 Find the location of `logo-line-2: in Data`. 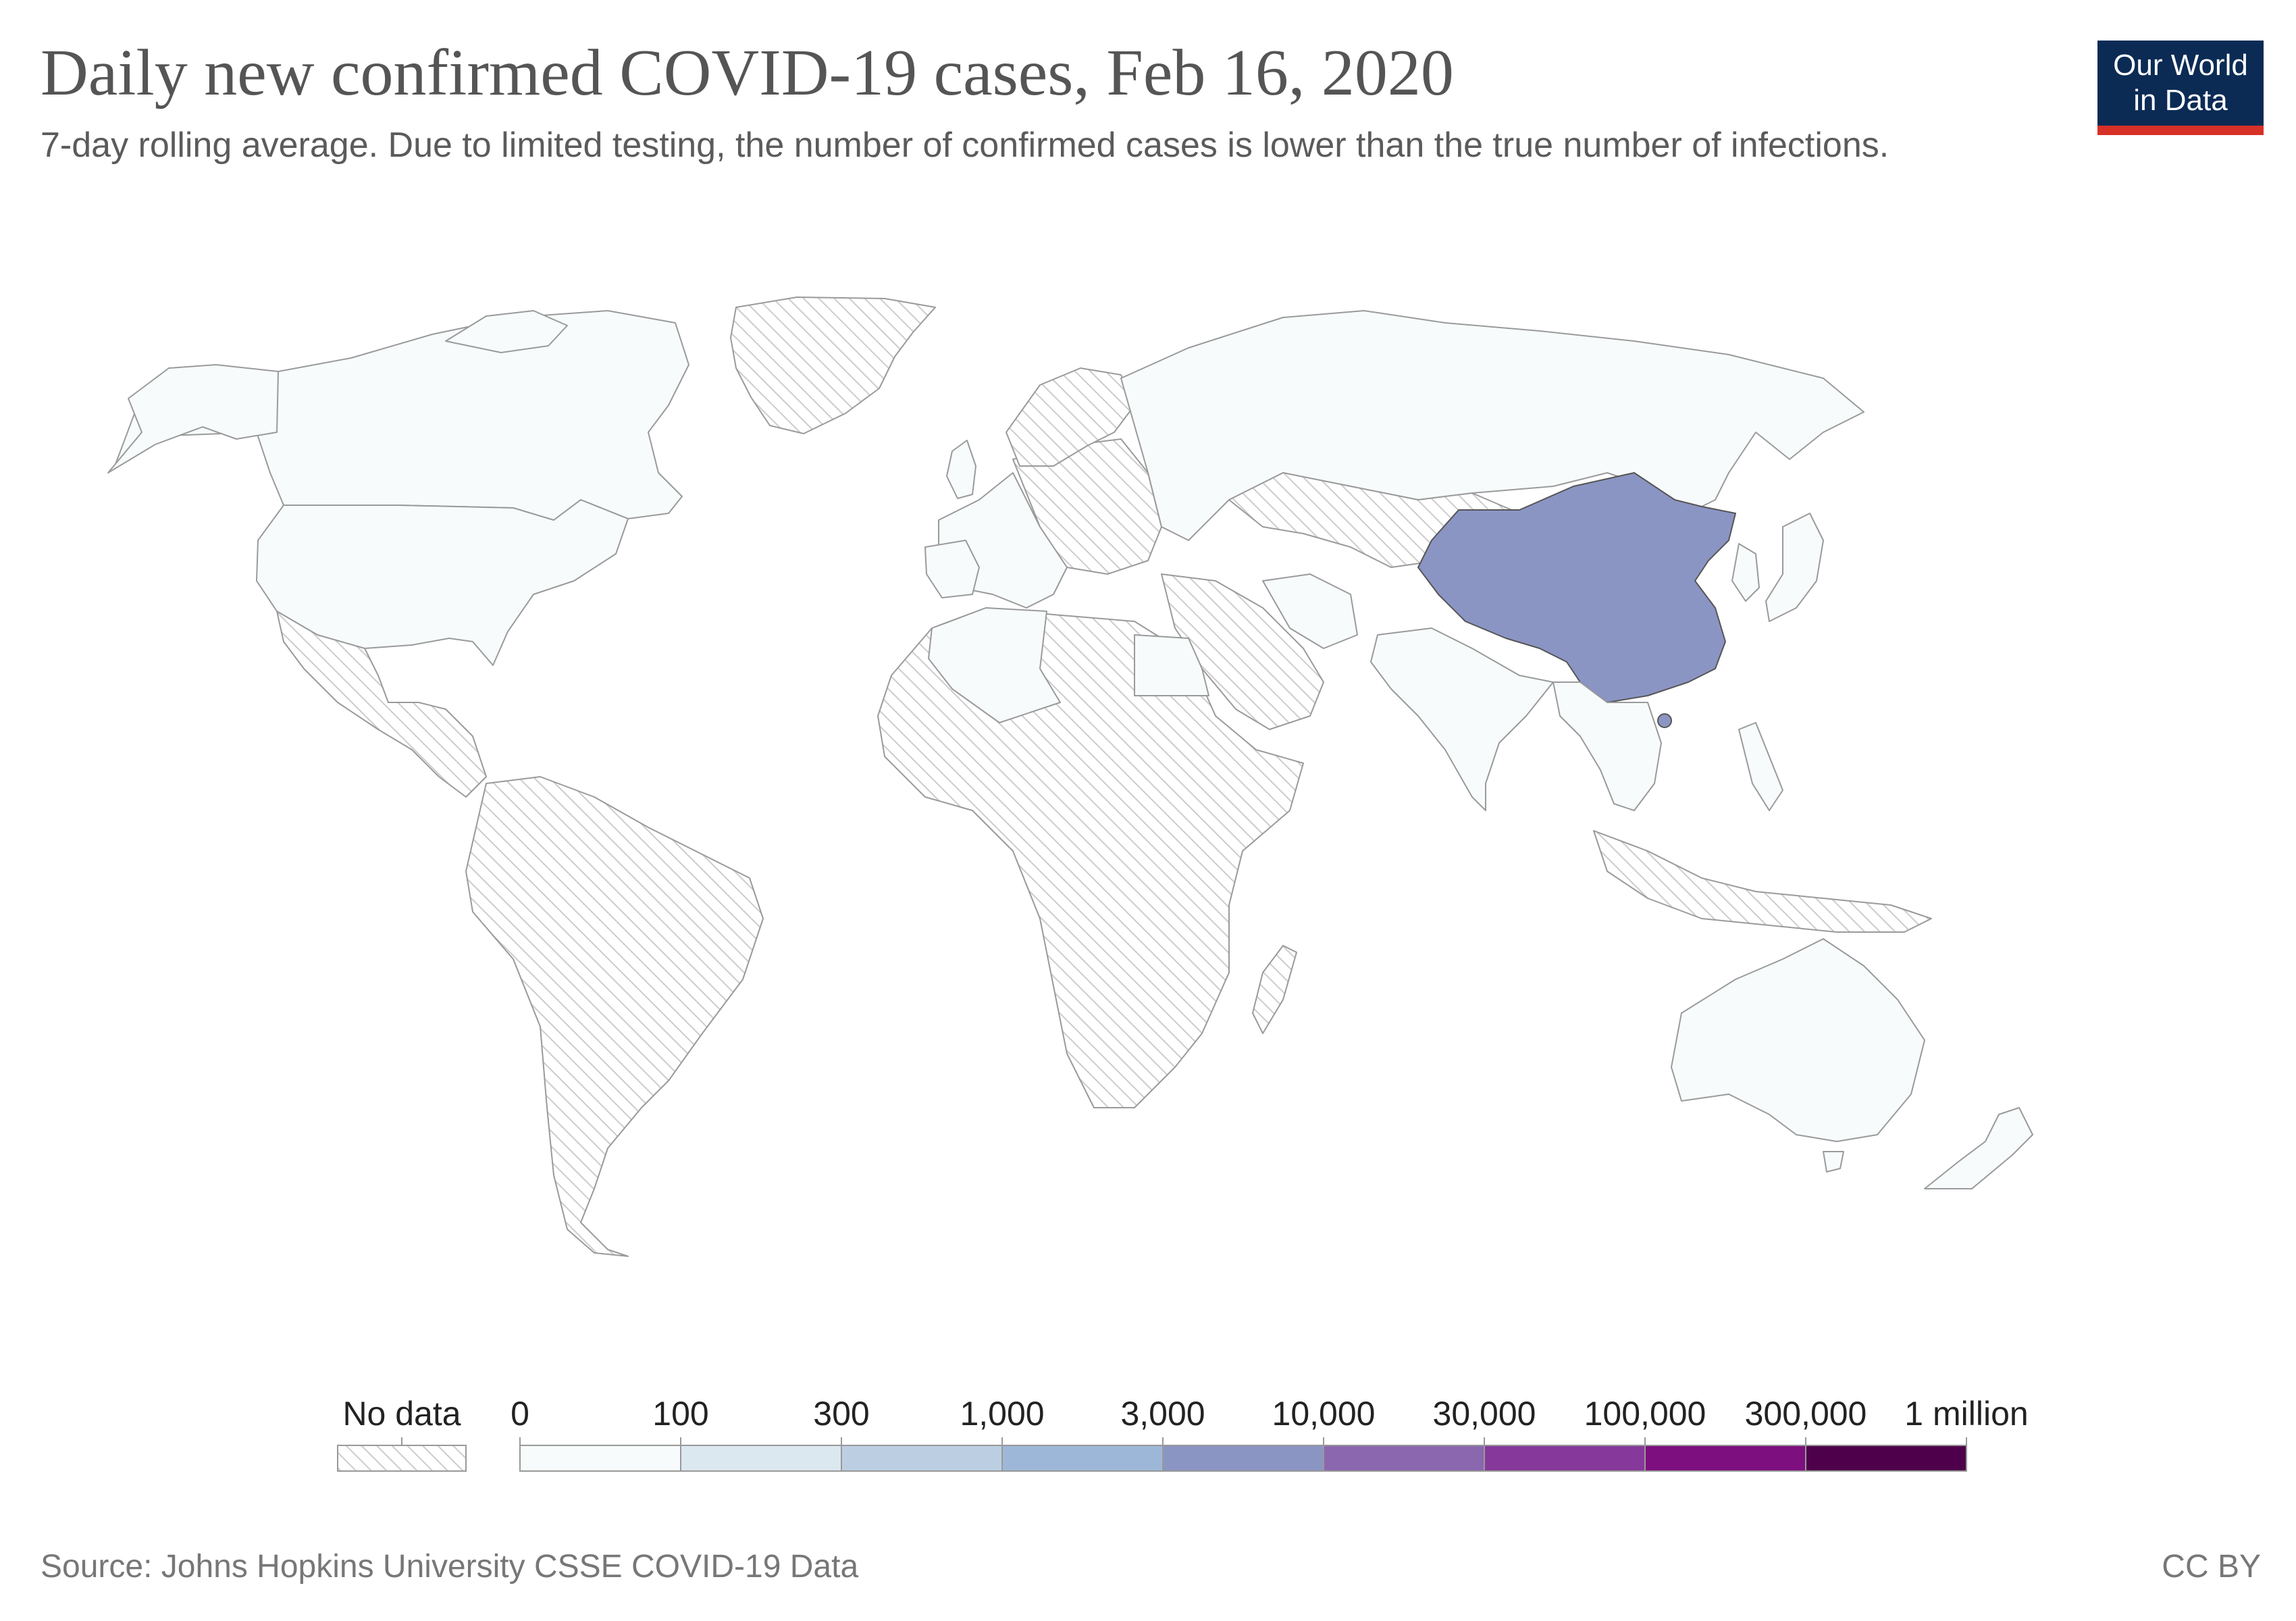

logo-line-2: in Data is located at coordinates (2180, 100).